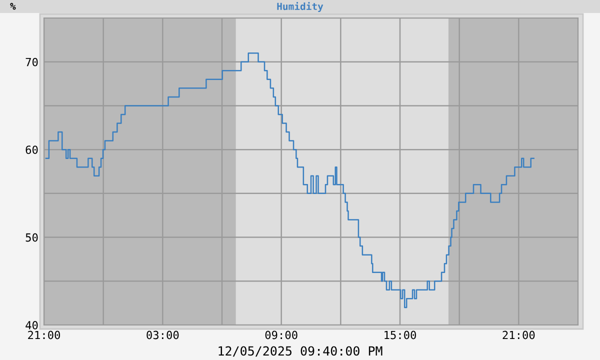  I want to click on y-tick-label: 70, so click(32, 62).